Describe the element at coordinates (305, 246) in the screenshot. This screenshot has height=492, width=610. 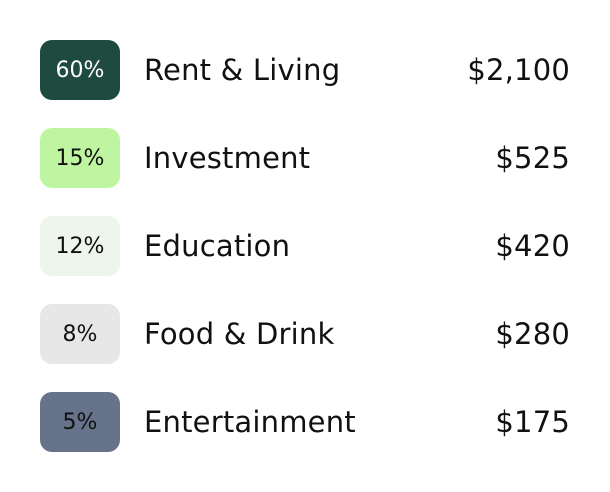
I see `list-item-education: 12% Education $420` at that location.